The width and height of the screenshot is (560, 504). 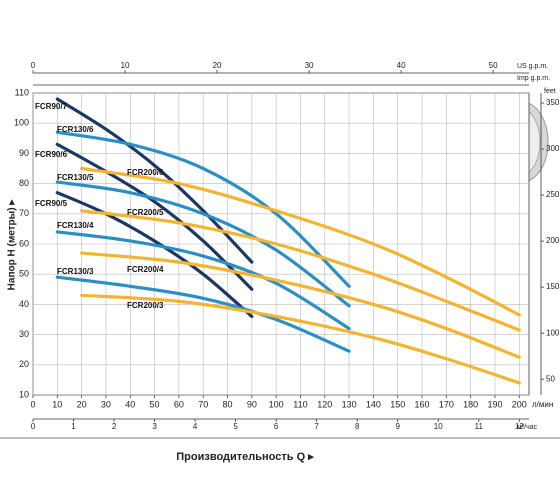 What do you see at coordinates (57, 404) in the screenshot?
I see `x-tick-label: 10` at bounding box center [57, 404].